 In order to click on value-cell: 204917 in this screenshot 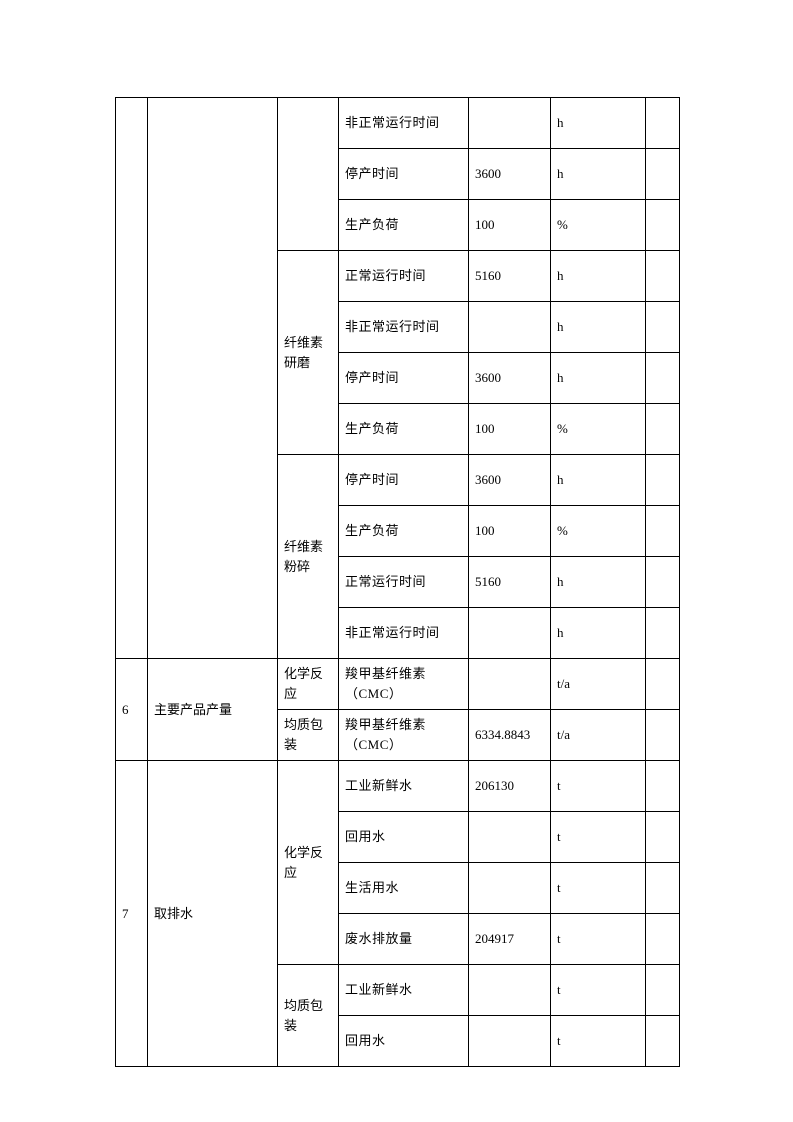, I will do `click(509, 939)`.